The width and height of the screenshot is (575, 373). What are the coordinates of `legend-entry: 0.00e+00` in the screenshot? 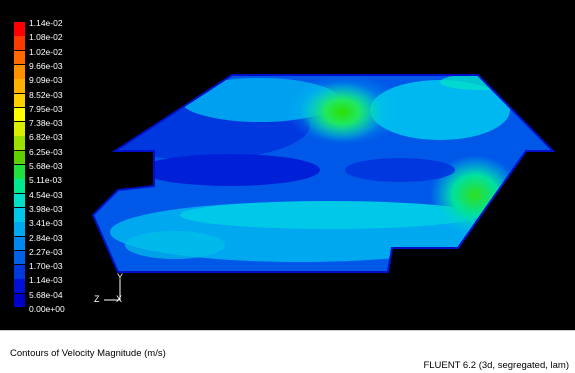 It's located at (53, 310).